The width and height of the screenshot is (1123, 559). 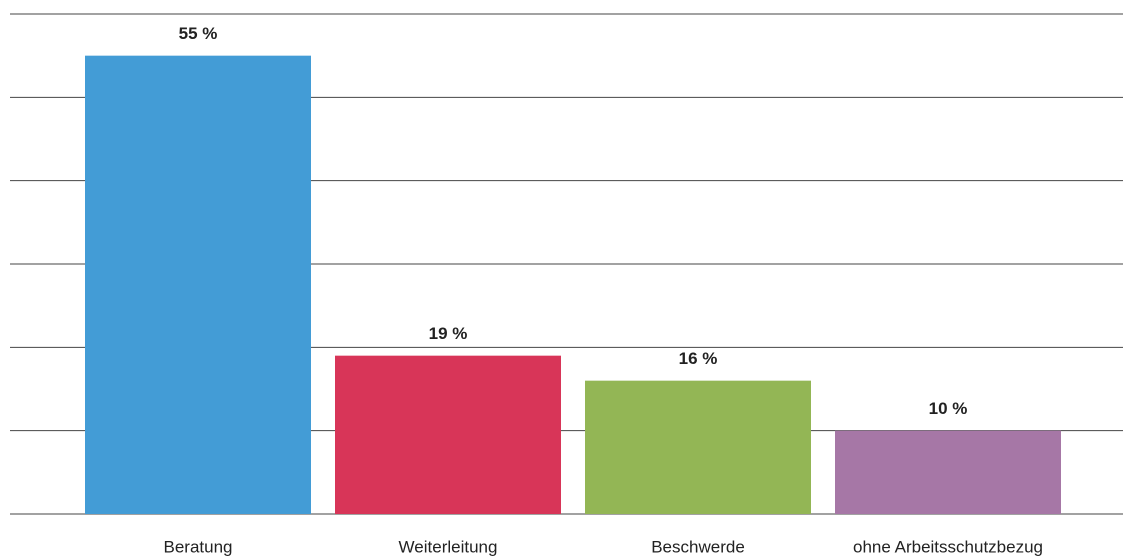 I want to click on value-label: 19 %, so click(x=448, y=333).